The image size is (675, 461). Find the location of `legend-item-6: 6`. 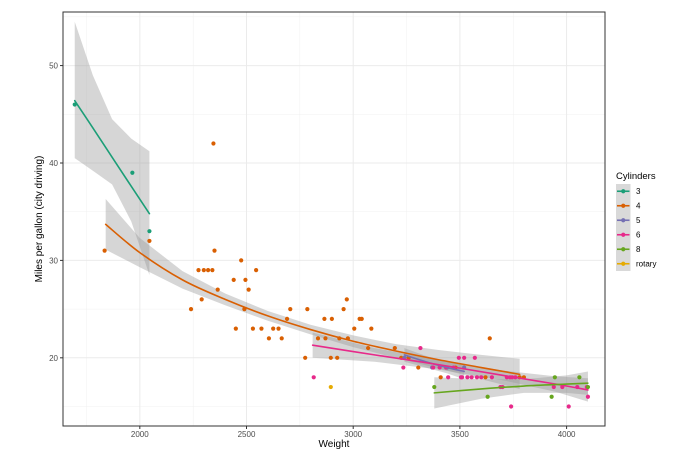

legend-item-6: 6 is located at coordinates (628, 234).